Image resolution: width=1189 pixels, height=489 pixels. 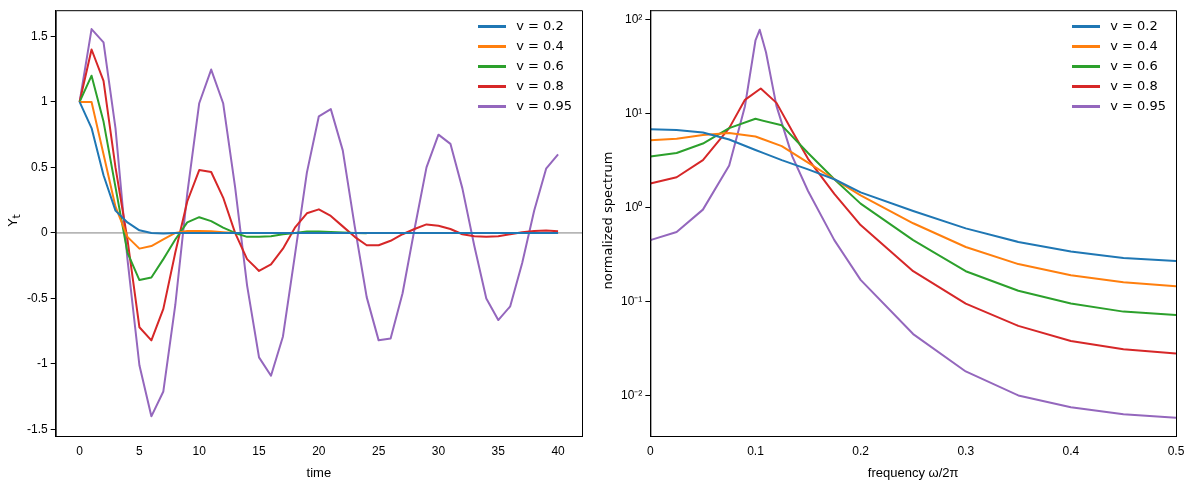 I want to click on y-axis-title: normalized spectrum, so click(x=608, y=220).